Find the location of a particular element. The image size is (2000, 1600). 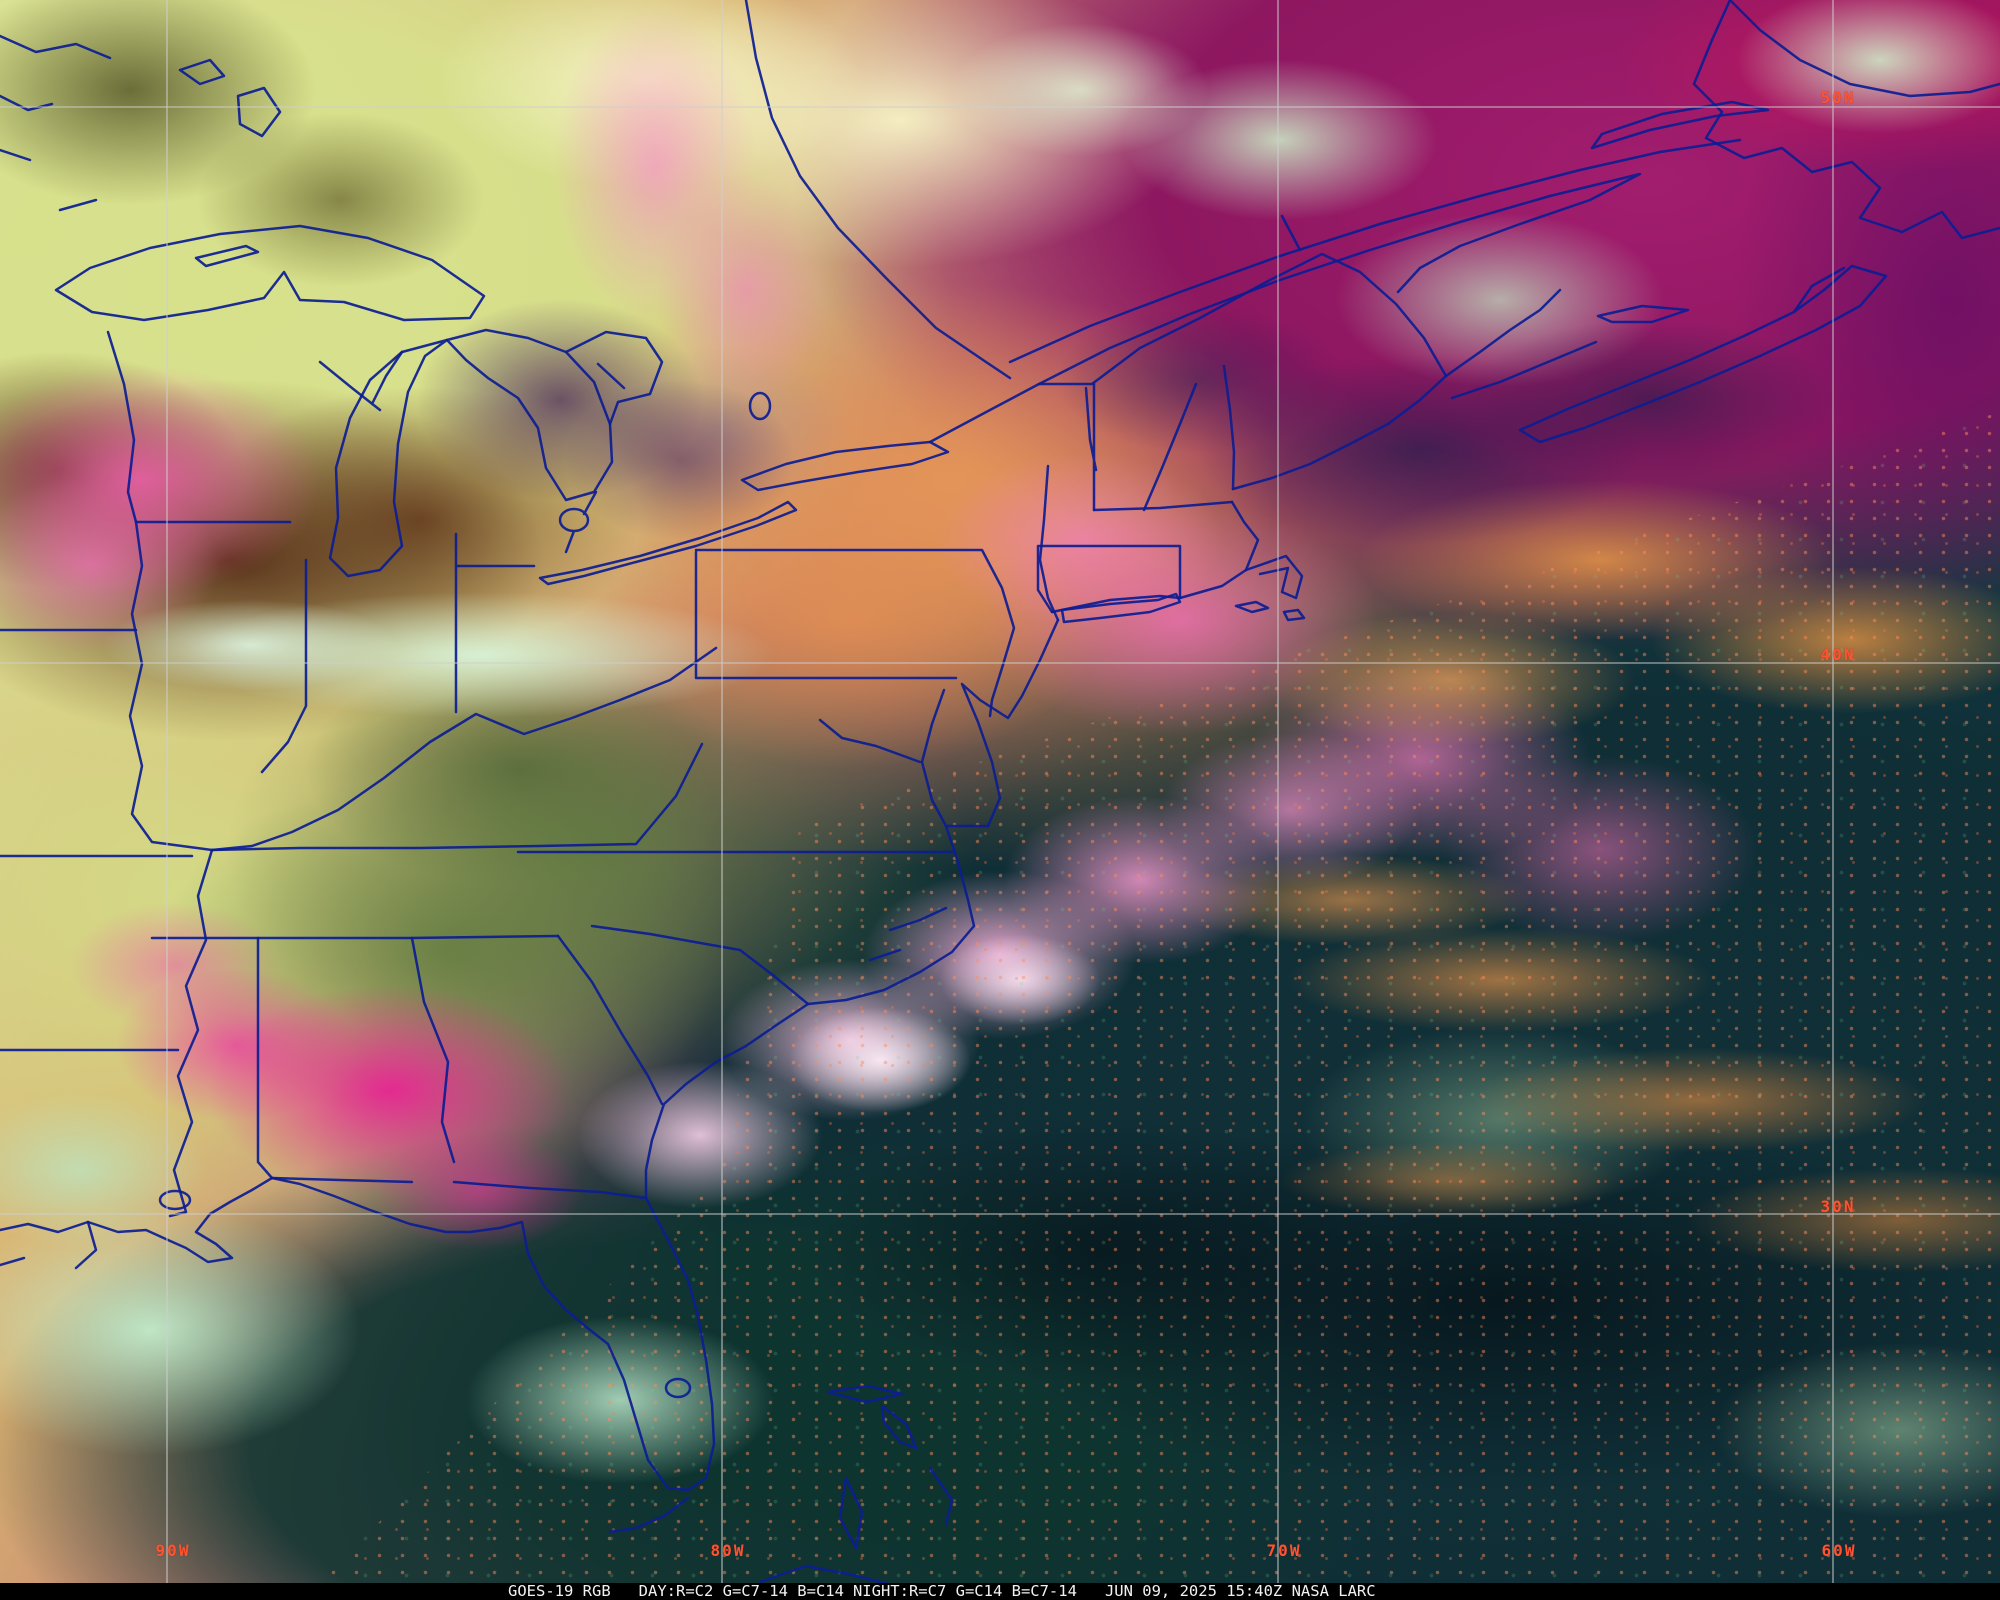

grid-label-90w: 90W is located at coordinates (173, 1550).